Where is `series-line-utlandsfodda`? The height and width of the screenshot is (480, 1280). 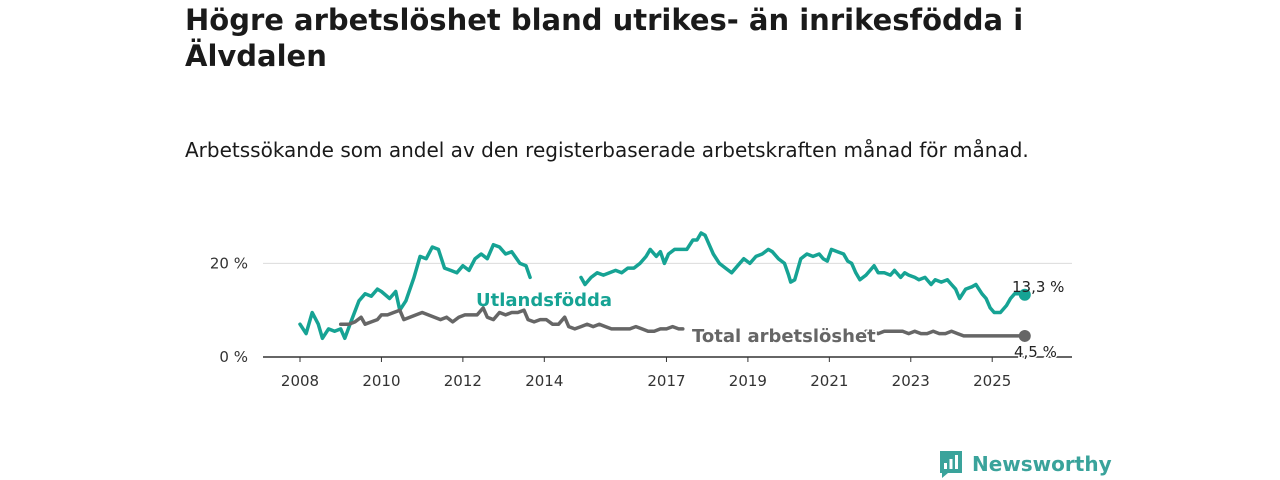 series-line-utlandsfodda is located at coordinates (662, 286).